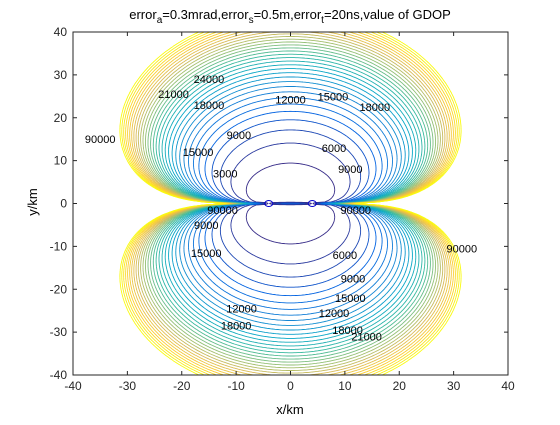  I want to click on y-tick-label: -10, so click(59, 246).